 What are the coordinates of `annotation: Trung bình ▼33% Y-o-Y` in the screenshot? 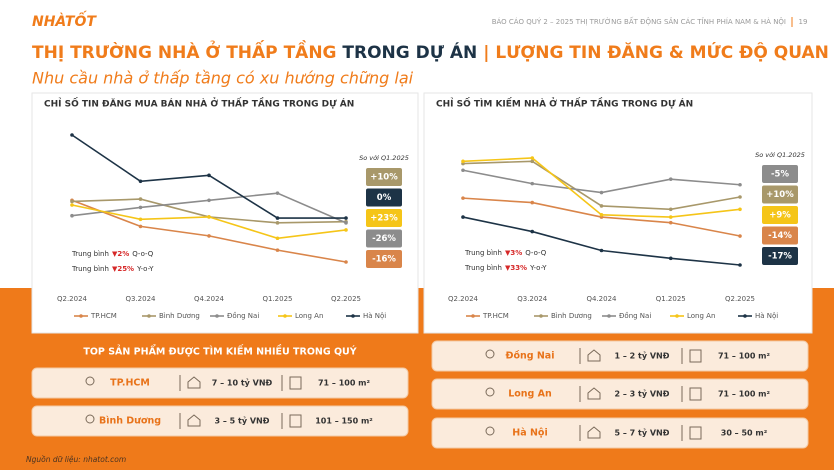 It's located at (505, 268).